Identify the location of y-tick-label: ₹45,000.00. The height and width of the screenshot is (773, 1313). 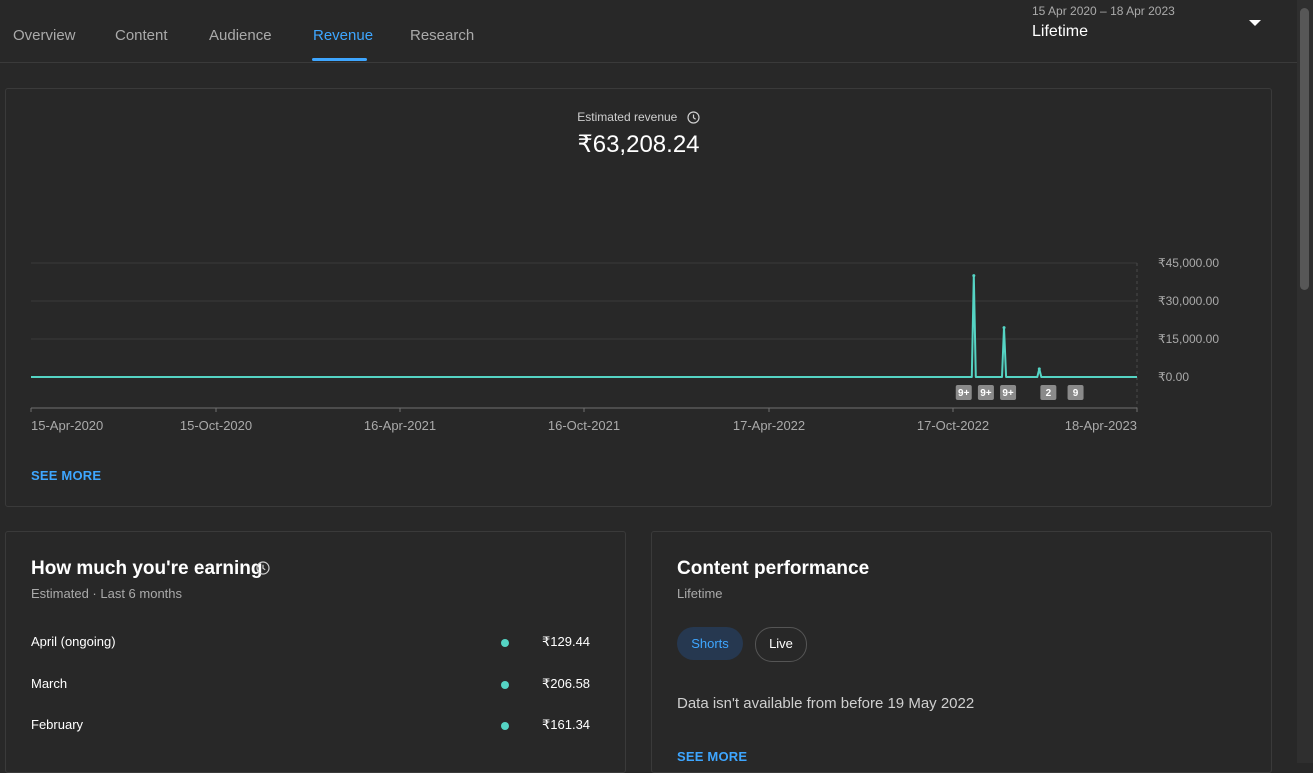
(1188, 263).